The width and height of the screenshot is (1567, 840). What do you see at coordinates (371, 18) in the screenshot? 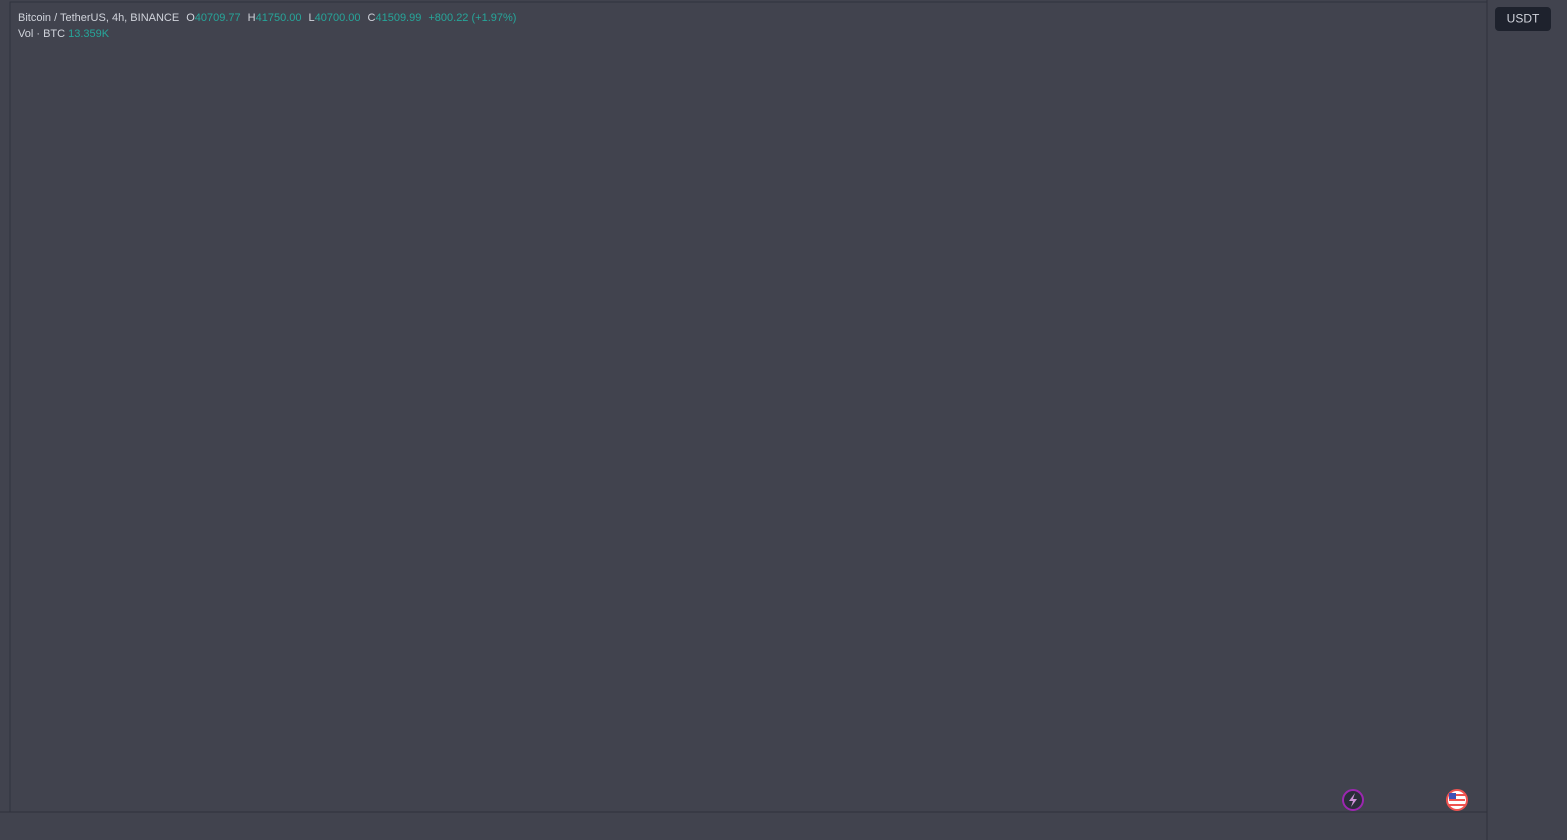
I see `ohlc-key: C` at bounding box center [371, 18].